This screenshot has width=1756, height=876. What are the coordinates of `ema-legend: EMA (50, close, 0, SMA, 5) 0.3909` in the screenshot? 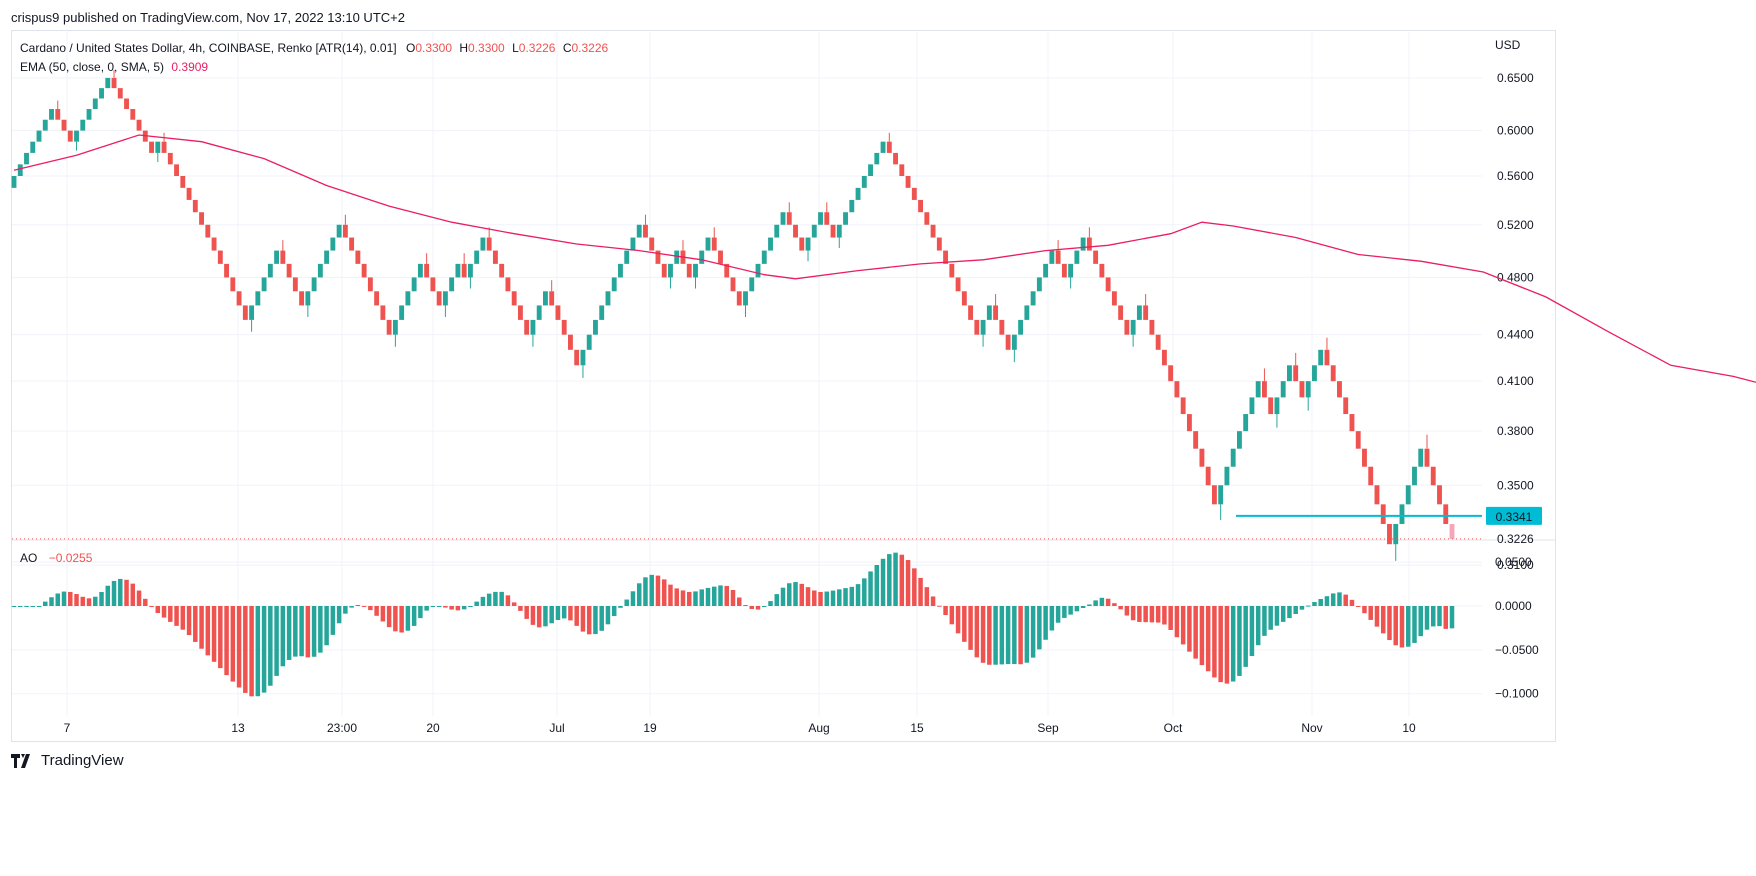 It's located at (114, 67).